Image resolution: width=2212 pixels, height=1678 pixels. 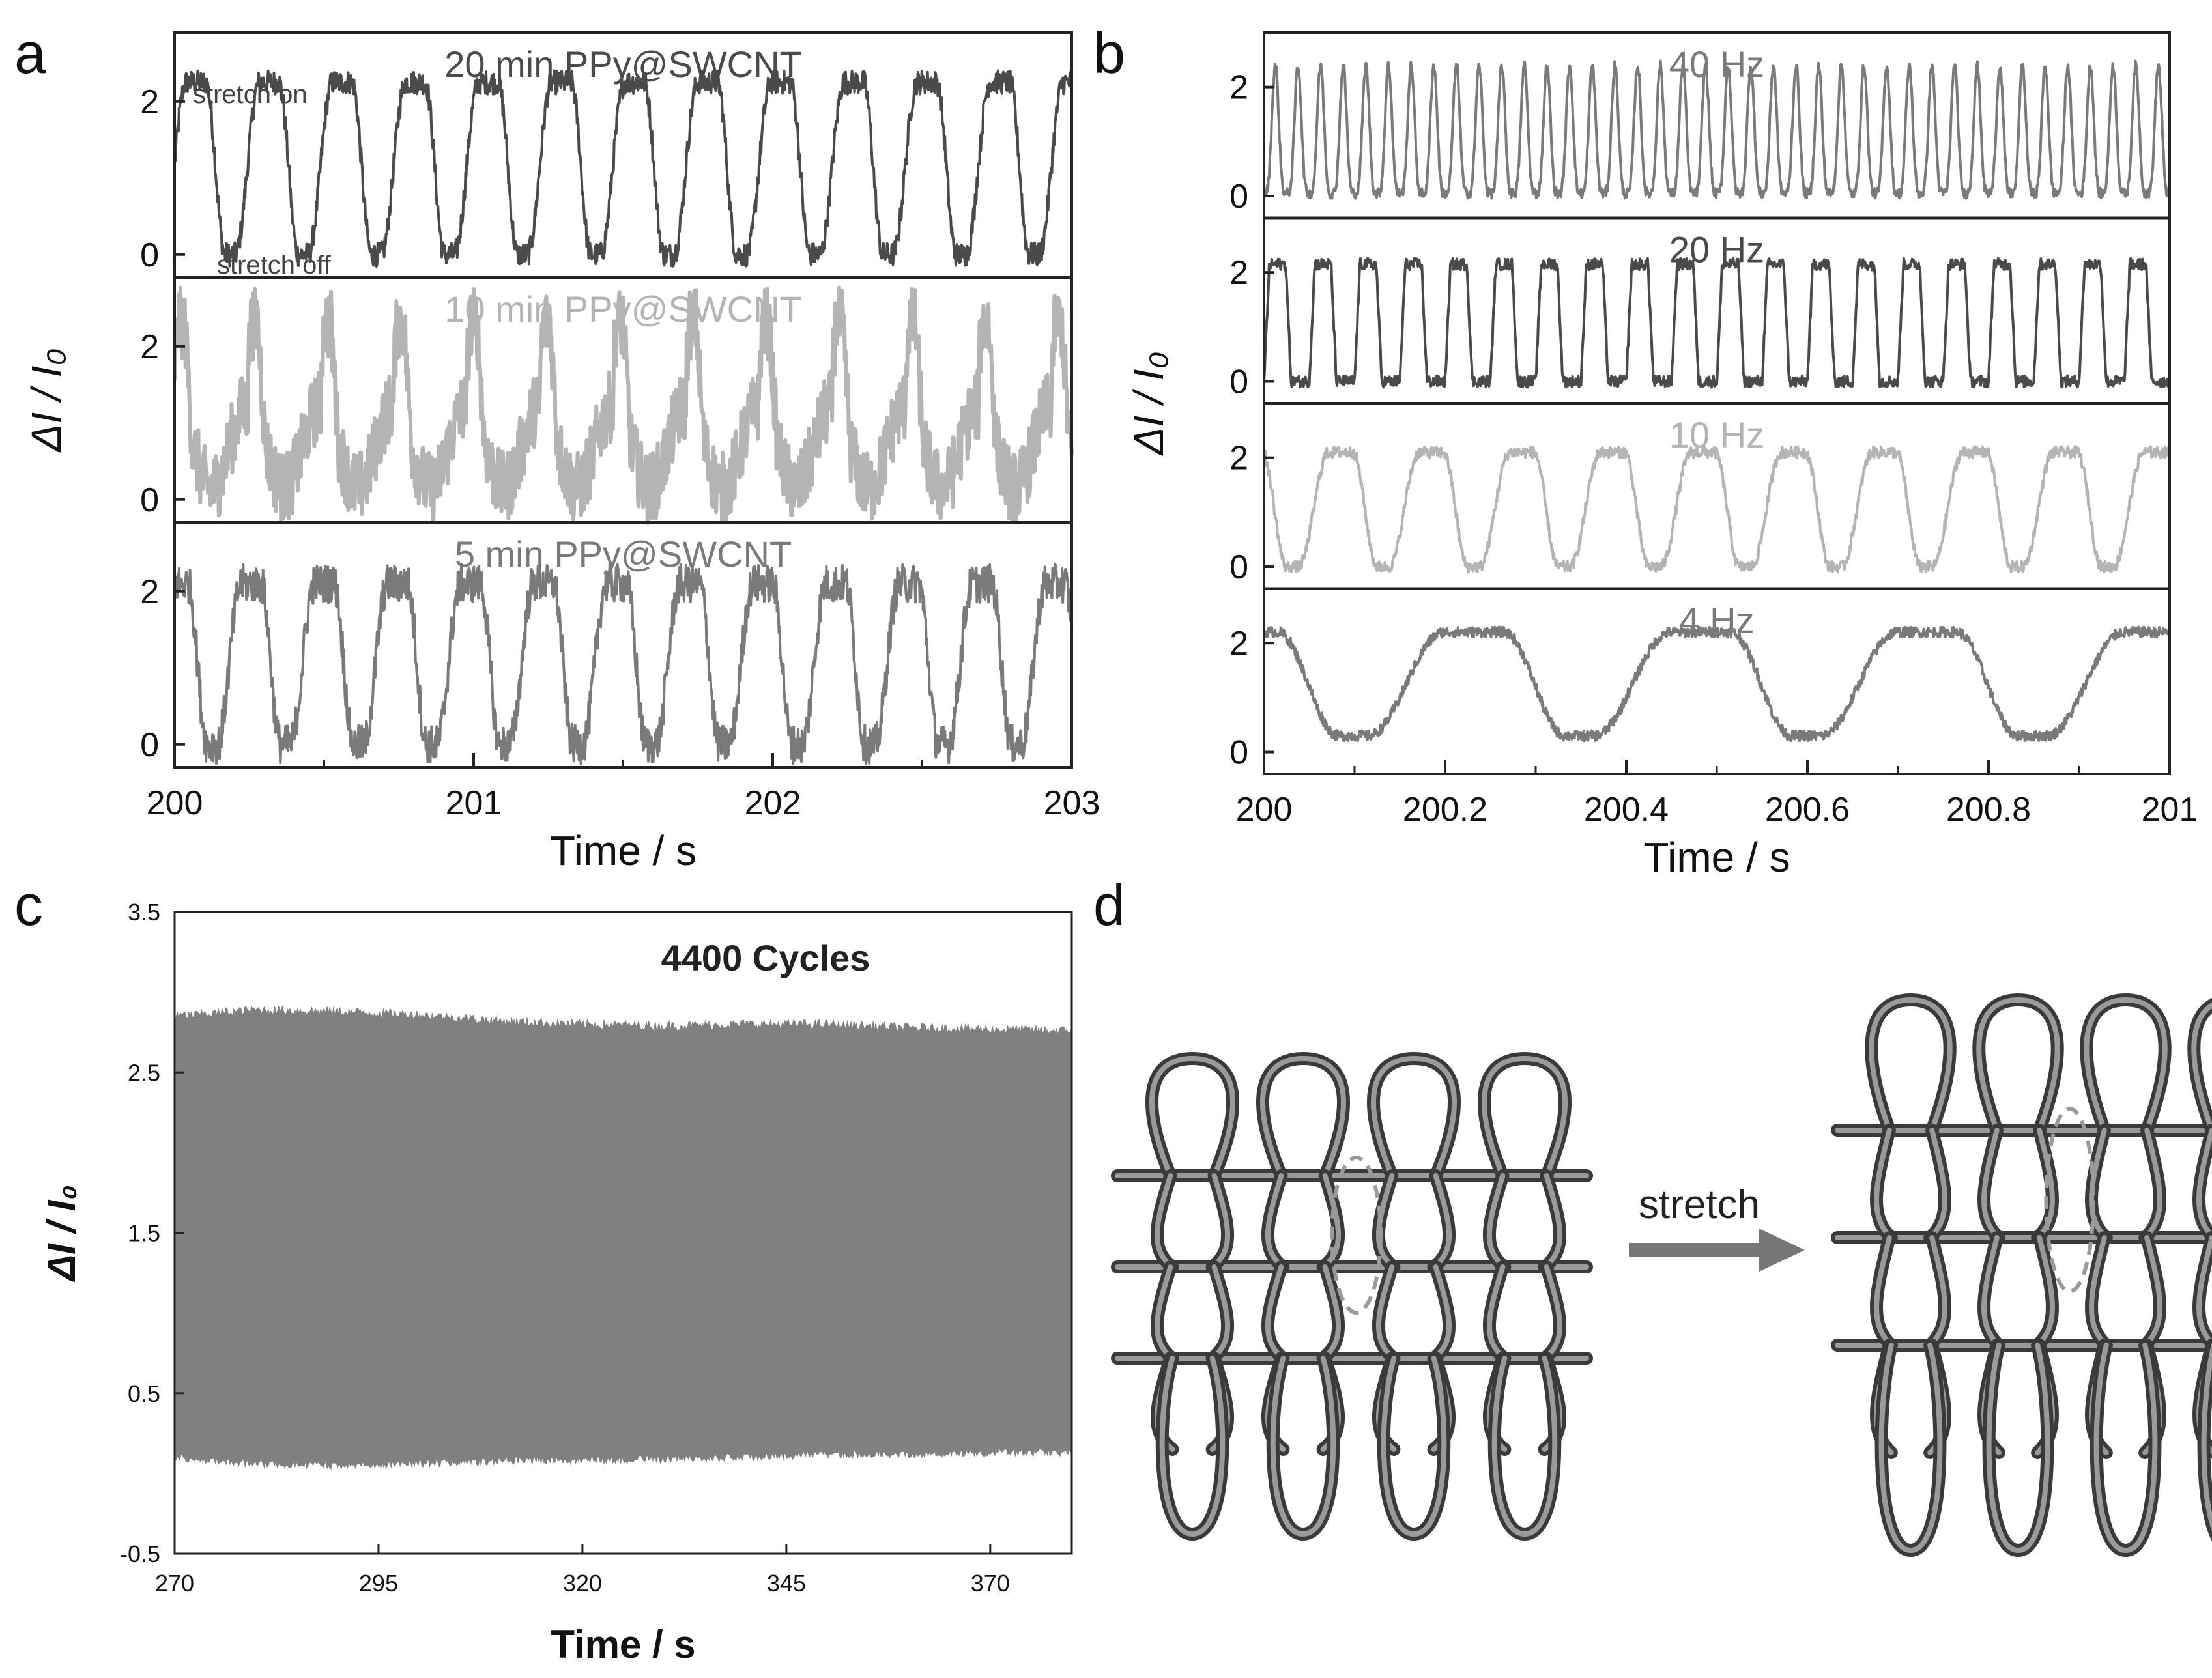 I want to click on y-tick-label-a-0-1: 2, so click(x=149, y=102).